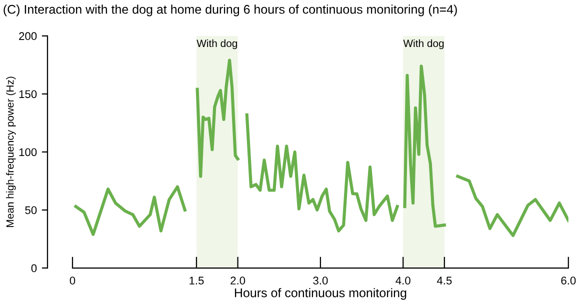  What do you see at coordinates (11, 151) in the screenshot?
I see `y-axis-title: Mean high-frequency power (Hz)` at bounding box center [11, 151].